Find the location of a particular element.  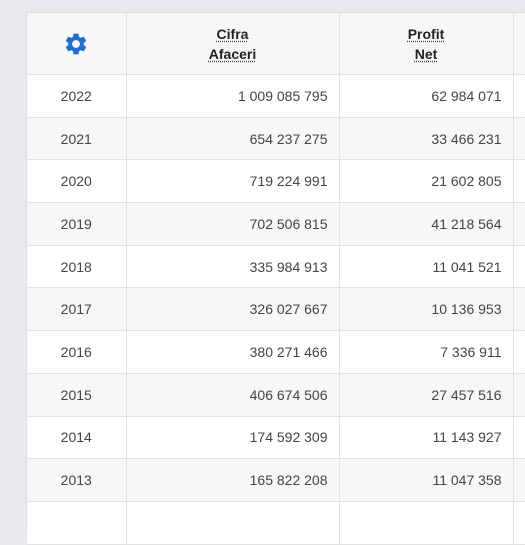

revenue-cell: 1 009 085 795 is located at coordinates (233, 96).